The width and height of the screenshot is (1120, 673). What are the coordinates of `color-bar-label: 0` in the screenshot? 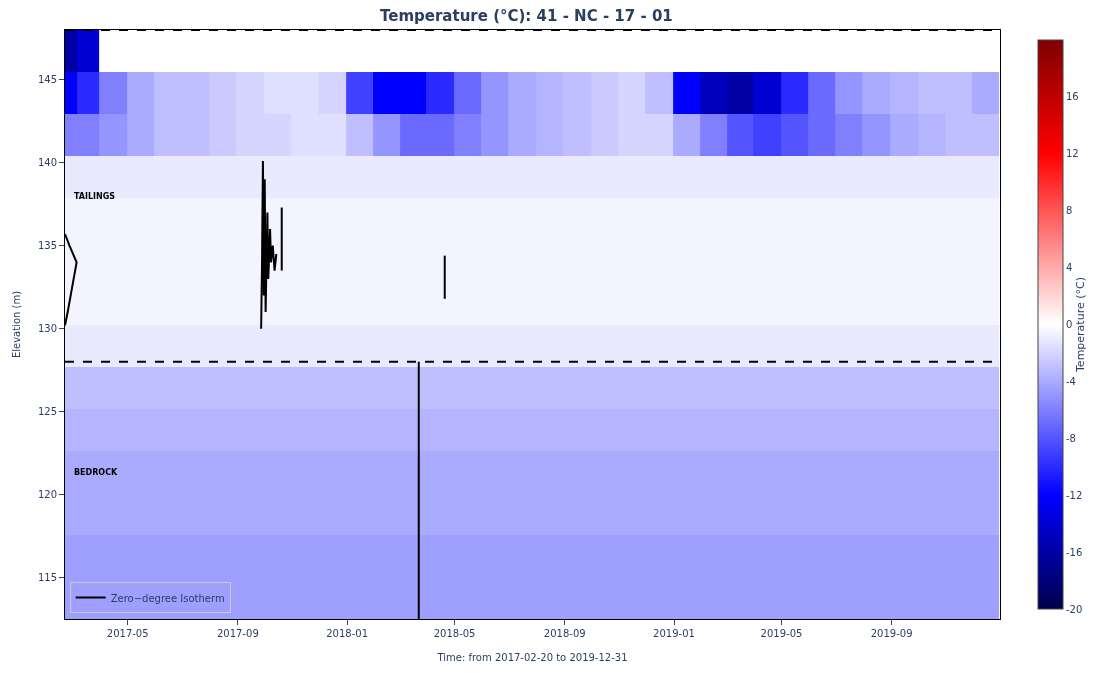 It's located at (1069, 324).